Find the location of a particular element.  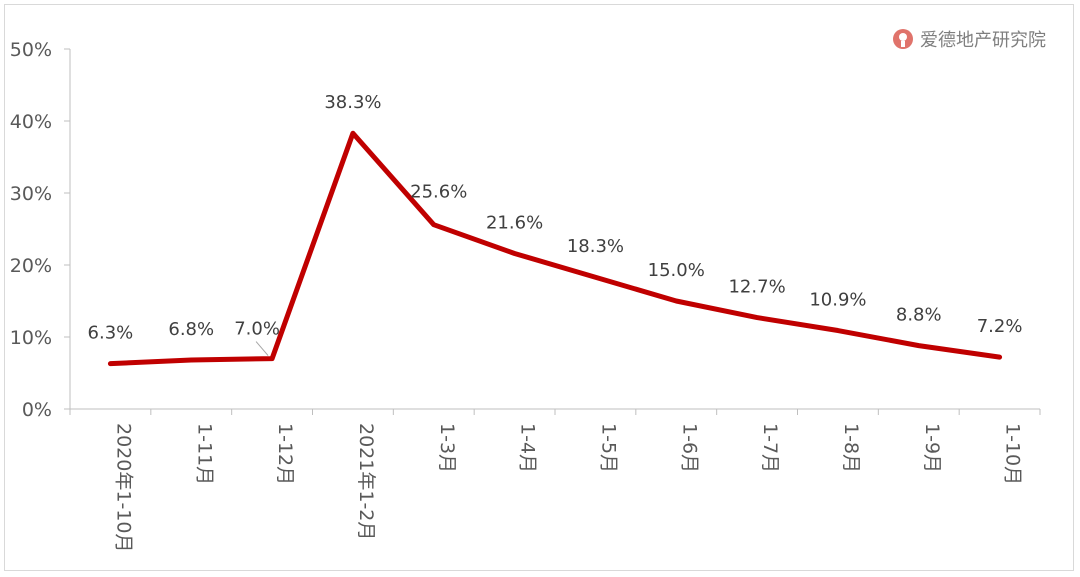

x-tick-label: 1-6月 is located at coordinates (689, 448).